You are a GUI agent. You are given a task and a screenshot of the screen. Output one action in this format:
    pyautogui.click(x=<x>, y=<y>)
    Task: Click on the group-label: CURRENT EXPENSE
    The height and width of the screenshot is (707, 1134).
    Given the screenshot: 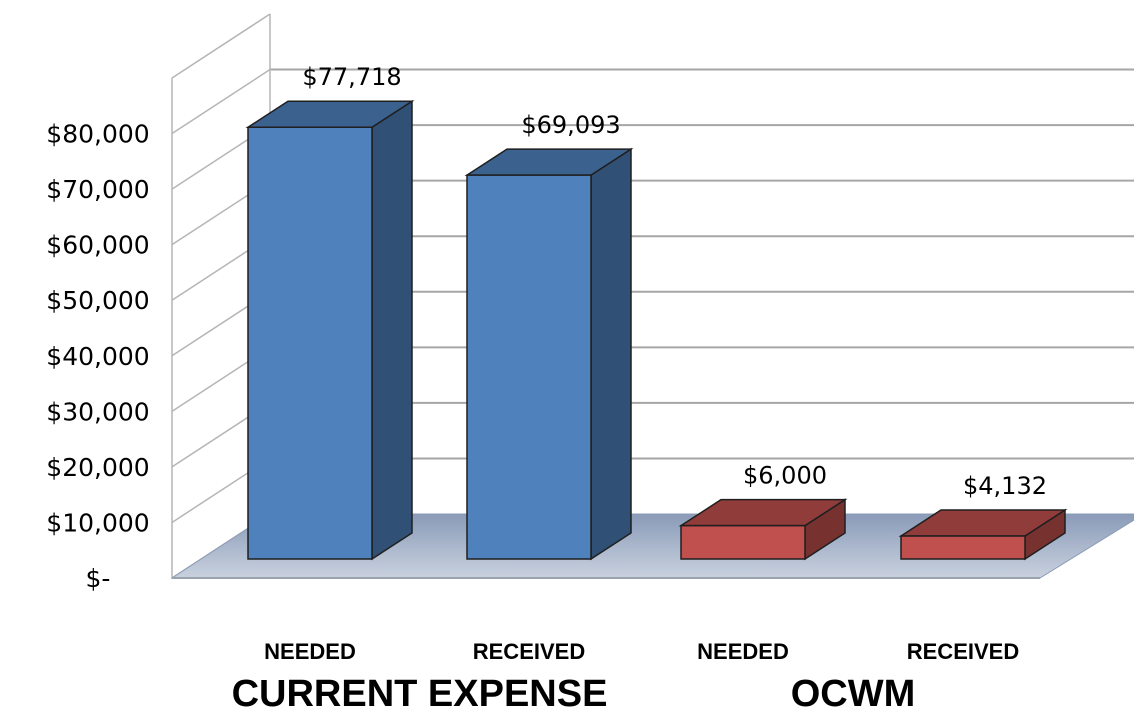 What is the action you would take?
    pyautogui.click(x=420, y=690)
    